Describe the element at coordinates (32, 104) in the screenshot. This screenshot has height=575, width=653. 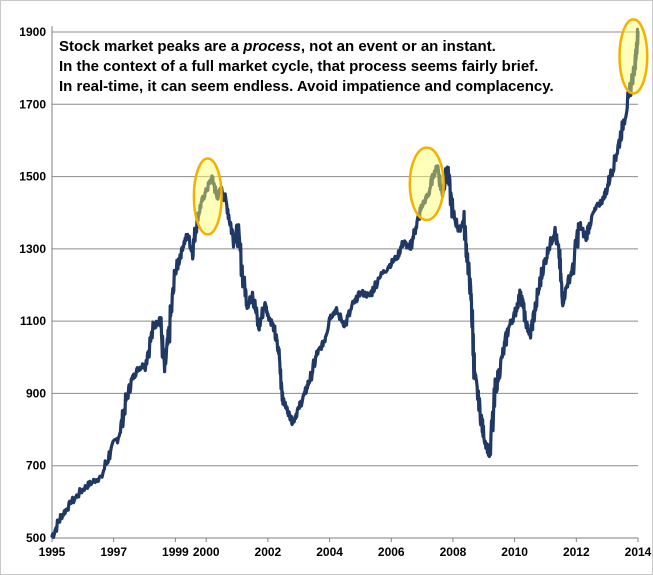
I see `y-tick-label-1700: 1700` at that location.